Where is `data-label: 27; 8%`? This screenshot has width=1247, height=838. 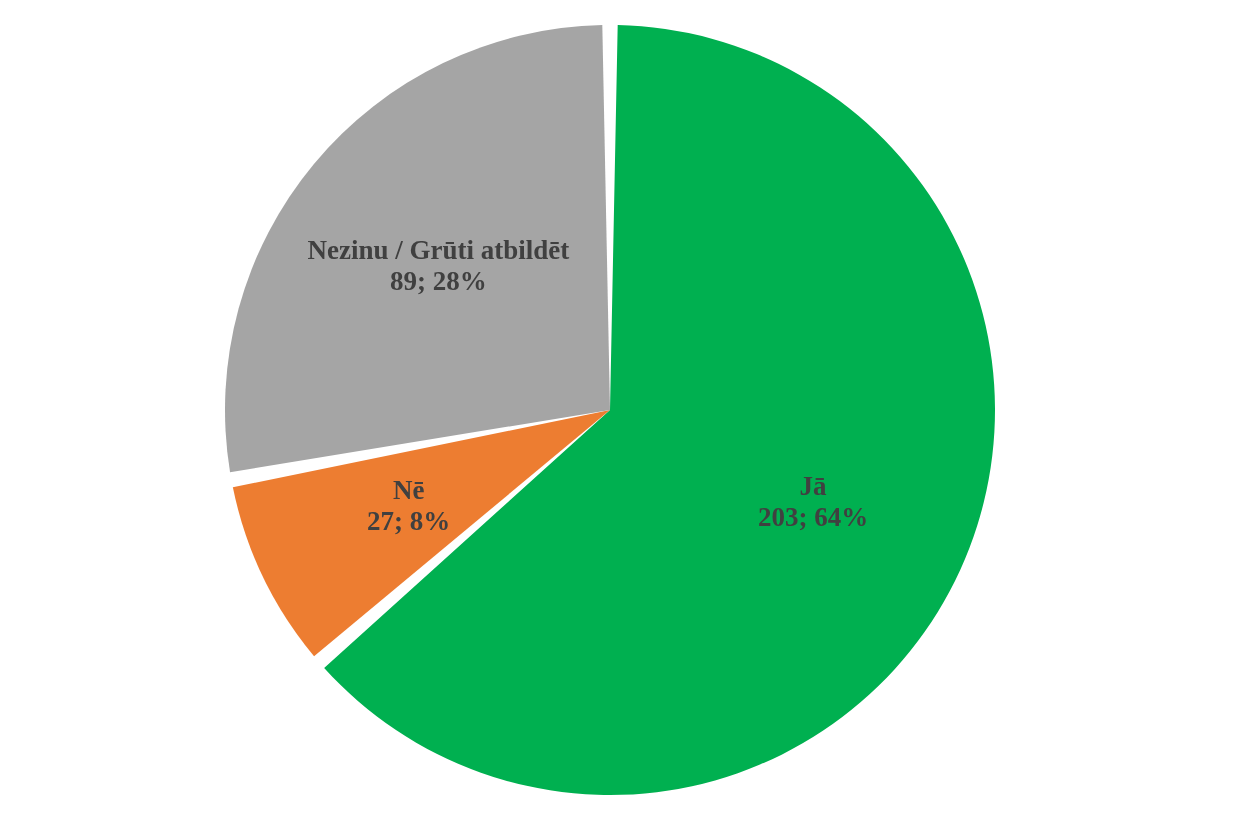 data-label: 27; 8% is located at coordinates (409, 520).